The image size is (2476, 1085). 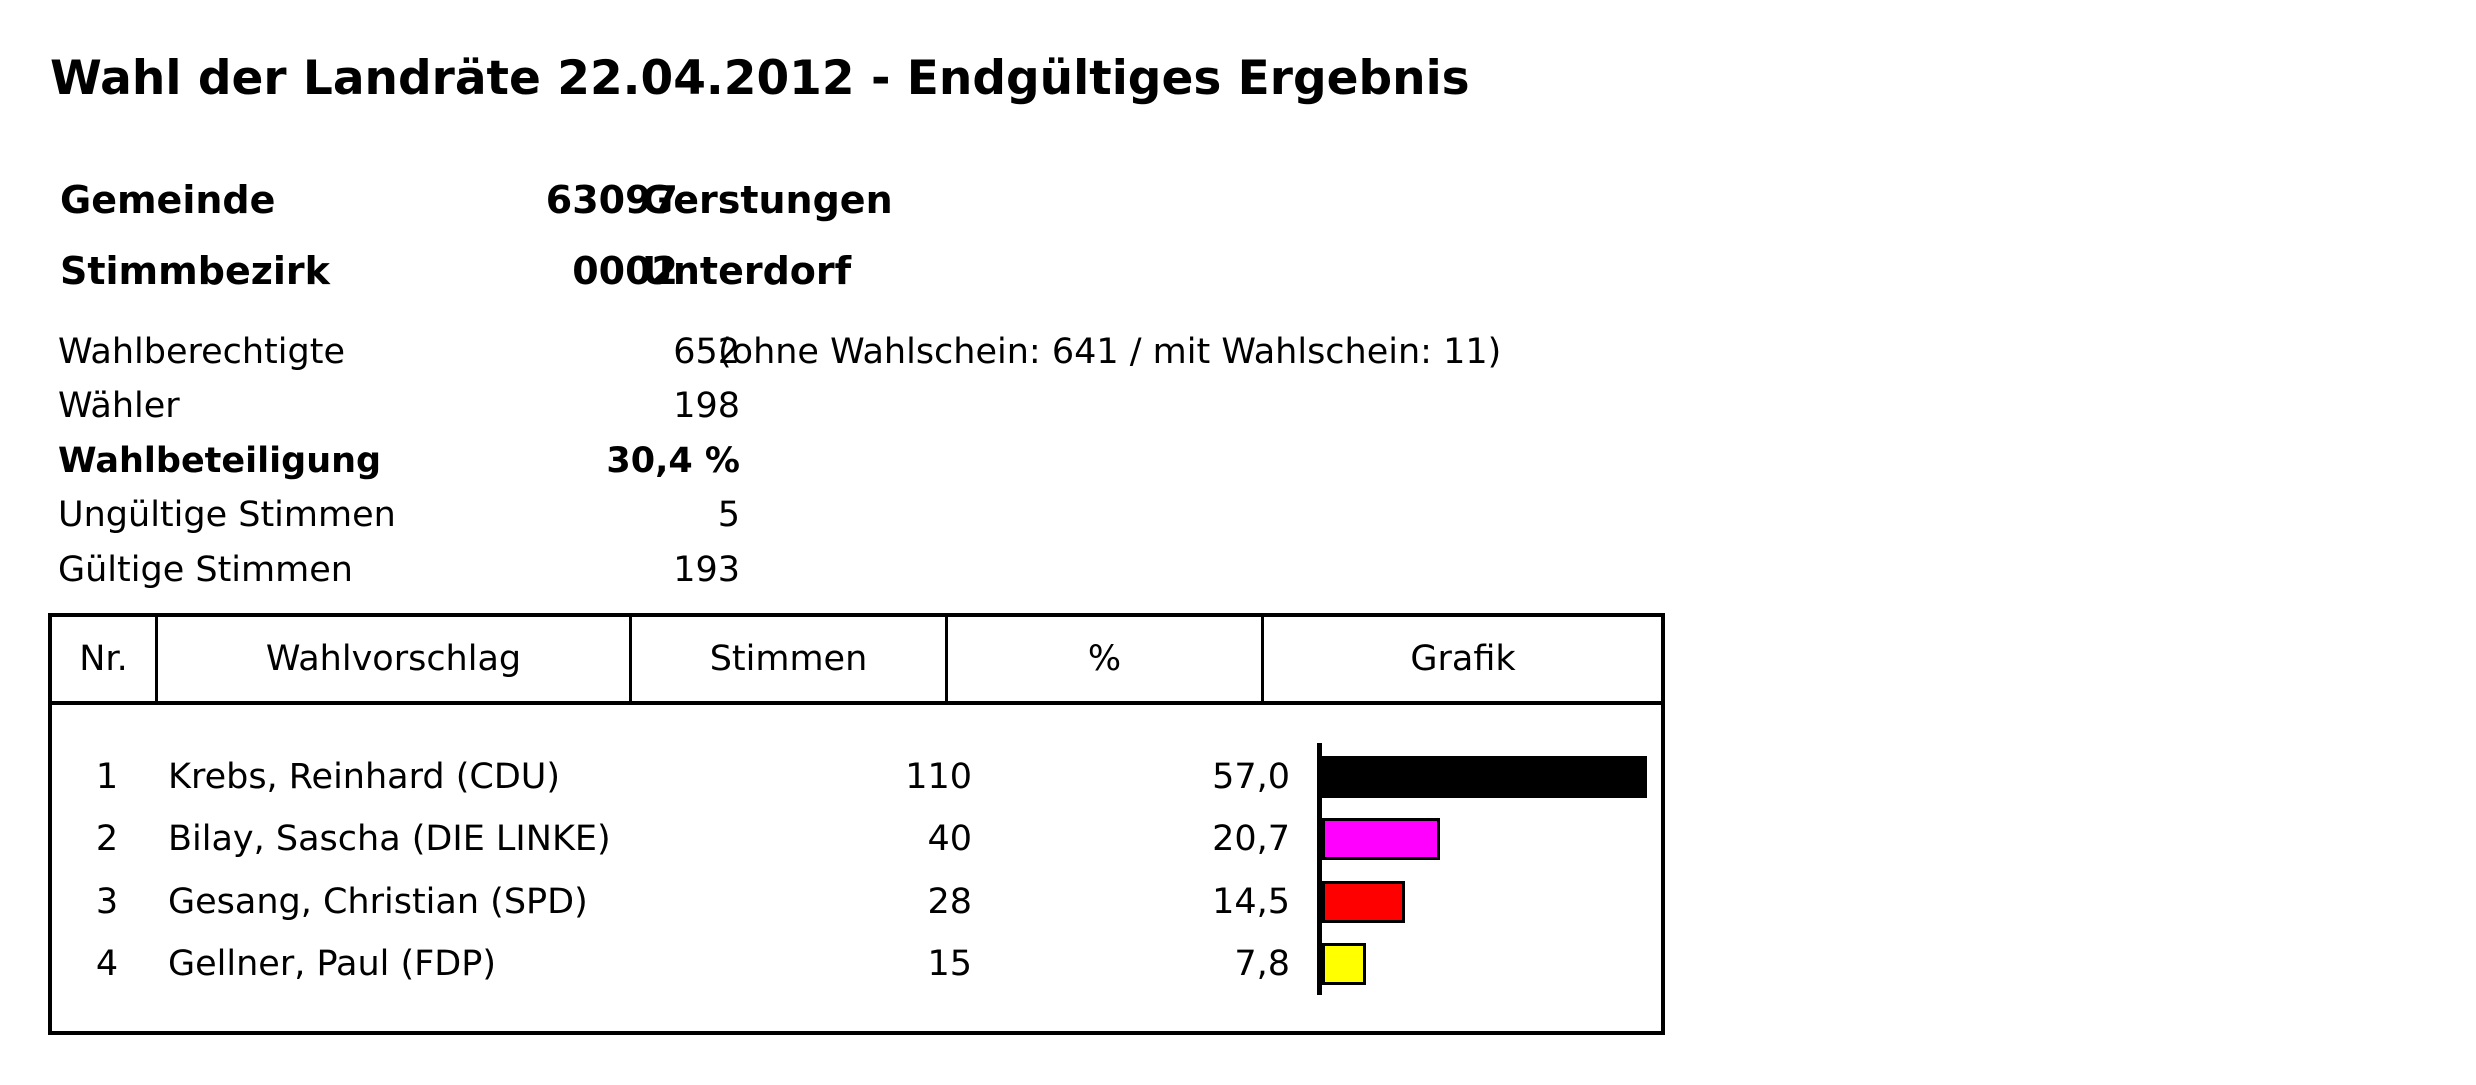 What do you see at coordinates (119, 406) in the screenshot?
I see `stat-label: Wähler` at bounding box center [119, 406].